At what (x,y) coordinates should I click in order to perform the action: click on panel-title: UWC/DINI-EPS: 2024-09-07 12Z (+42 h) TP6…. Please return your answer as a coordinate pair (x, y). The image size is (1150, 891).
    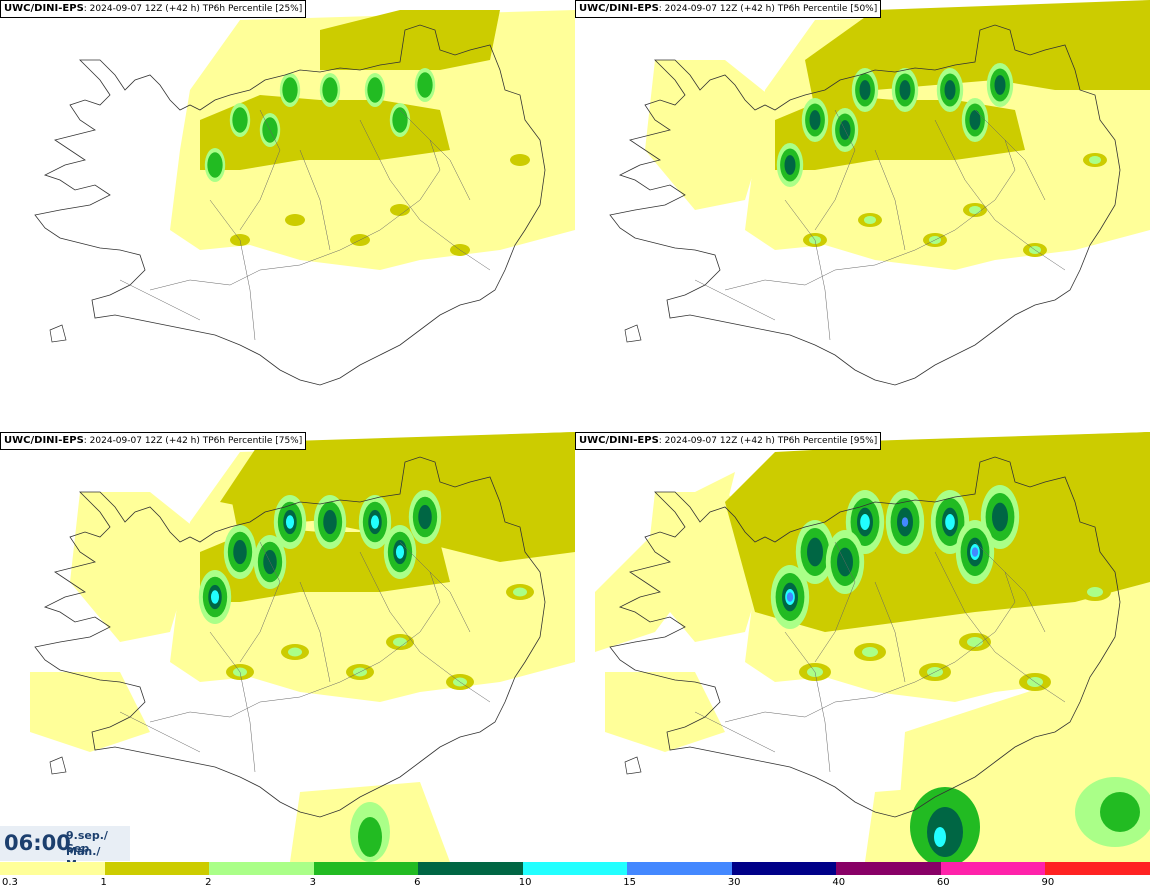
    Looking at the image, I should click on (153, 441).